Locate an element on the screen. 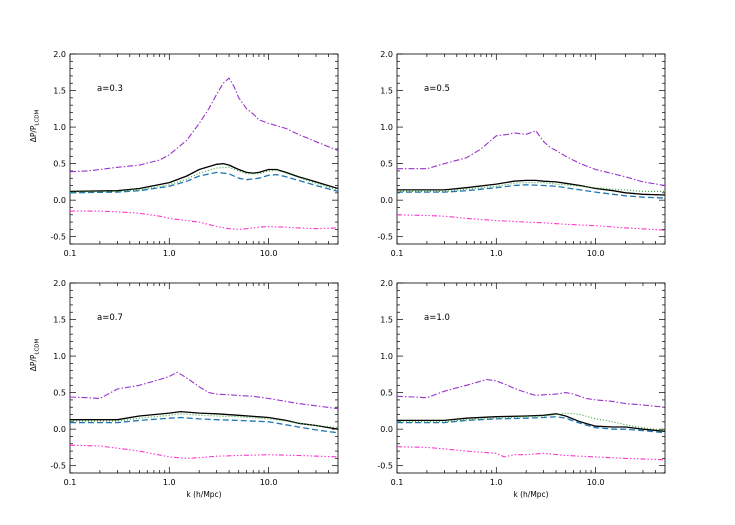  panel-label: a=0.7 is located at coordinates (110, 318).